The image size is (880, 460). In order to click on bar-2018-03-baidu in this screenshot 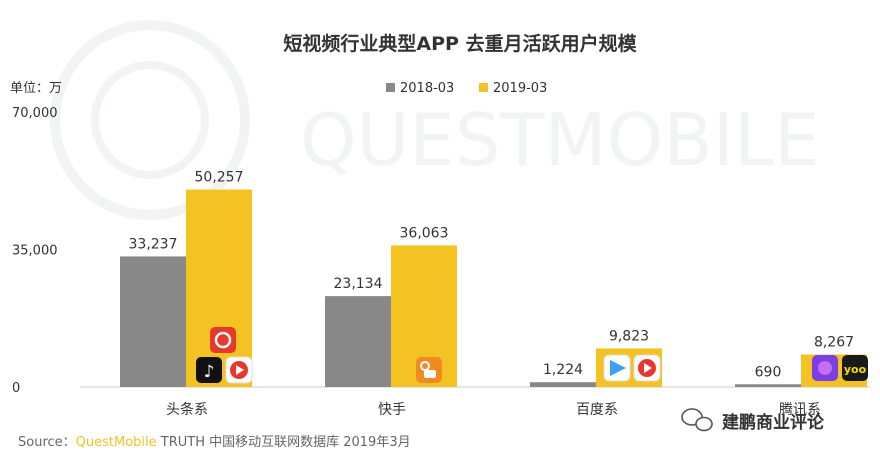, I will do `click(563, 384)`.